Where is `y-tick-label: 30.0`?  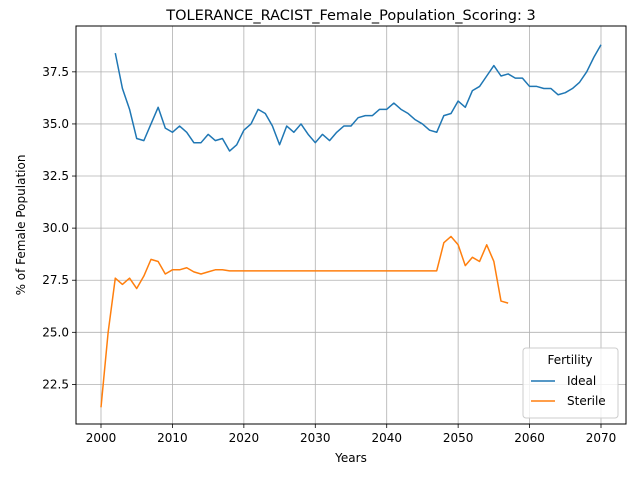 y-tick-label: 30.0 is located at coordinates (55, 228).